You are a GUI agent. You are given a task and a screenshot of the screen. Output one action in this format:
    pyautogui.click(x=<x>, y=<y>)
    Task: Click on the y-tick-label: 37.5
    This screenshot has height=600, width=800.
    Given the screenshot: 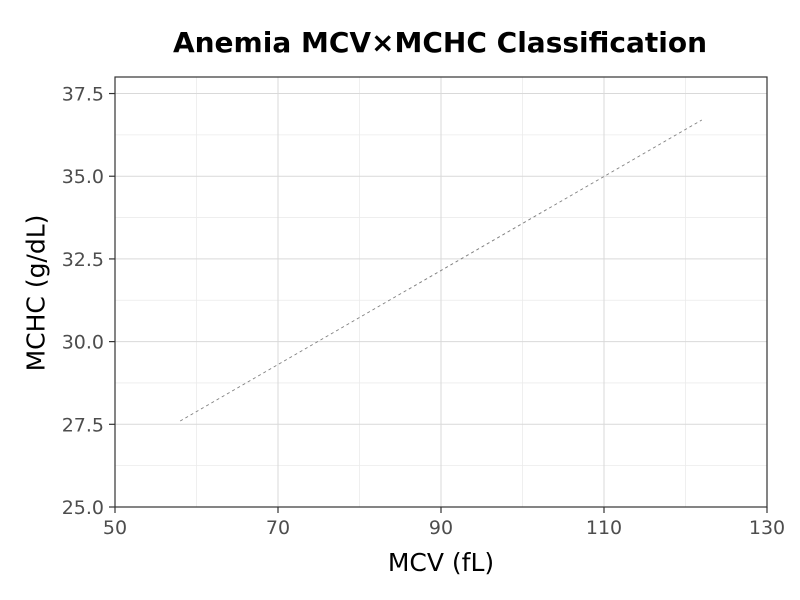 What is the action you would take?
    pyautogui.click(x=83, y=95)
    